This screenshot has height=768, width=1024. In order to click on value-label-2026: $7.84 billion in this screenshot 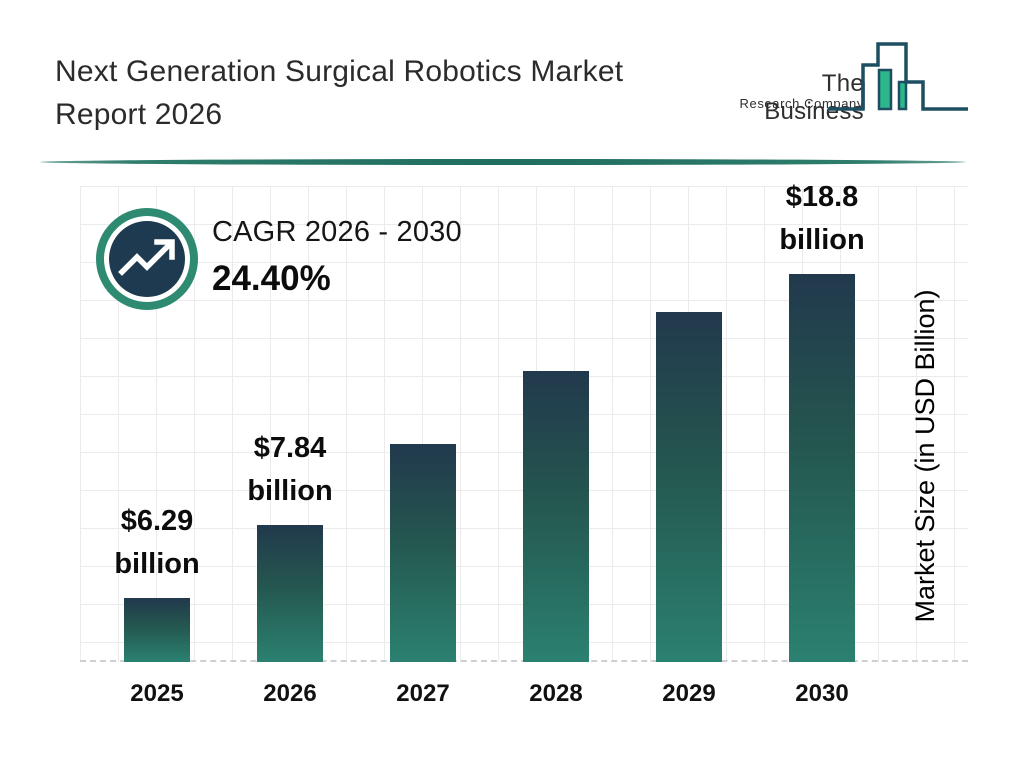, I will do `click(290, 470)`.